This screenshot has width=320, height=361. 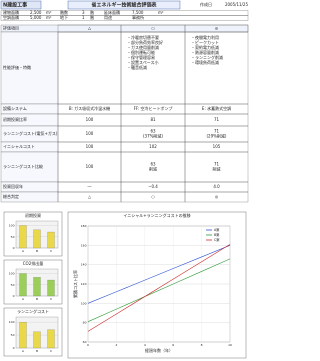 What do you see at coordinates (36, 17) in the screenshot?
I see `info-text: 5,000` at bounding box center [36, 17].